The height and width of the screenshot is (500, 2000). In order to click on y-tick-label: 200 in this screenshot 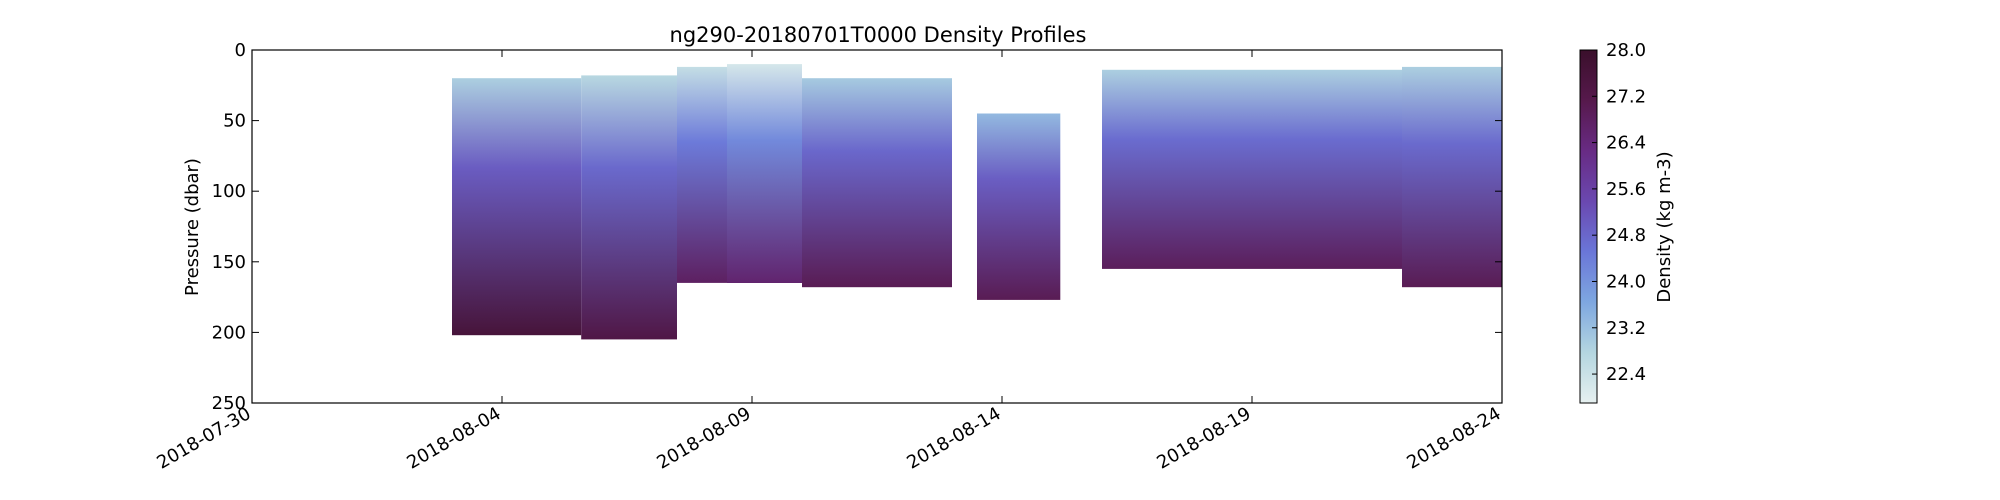, I will do `click(229, 332)`.